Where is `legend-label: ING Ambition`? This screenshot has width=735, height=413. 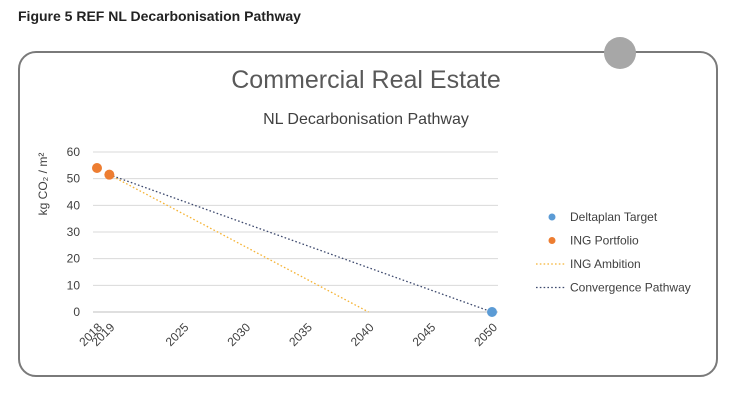 legend-label: ING Ambition is located at coordinates (605, 264).